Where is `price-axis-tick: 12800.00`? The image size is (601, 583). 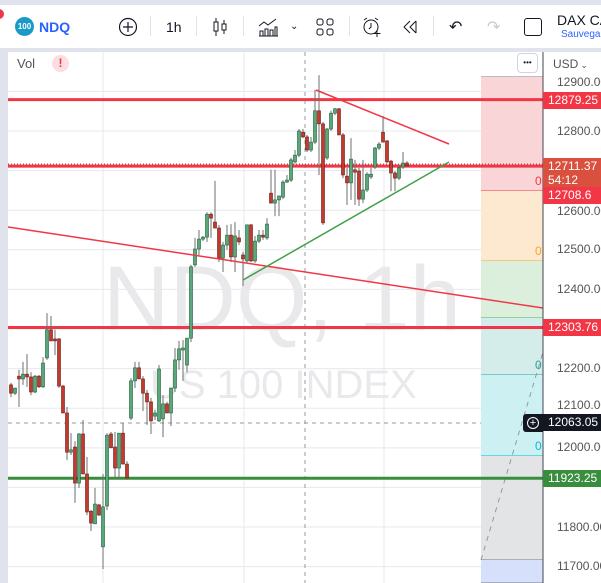 price-axis-tick: 12800.00 is located at coordinates (579, 130).